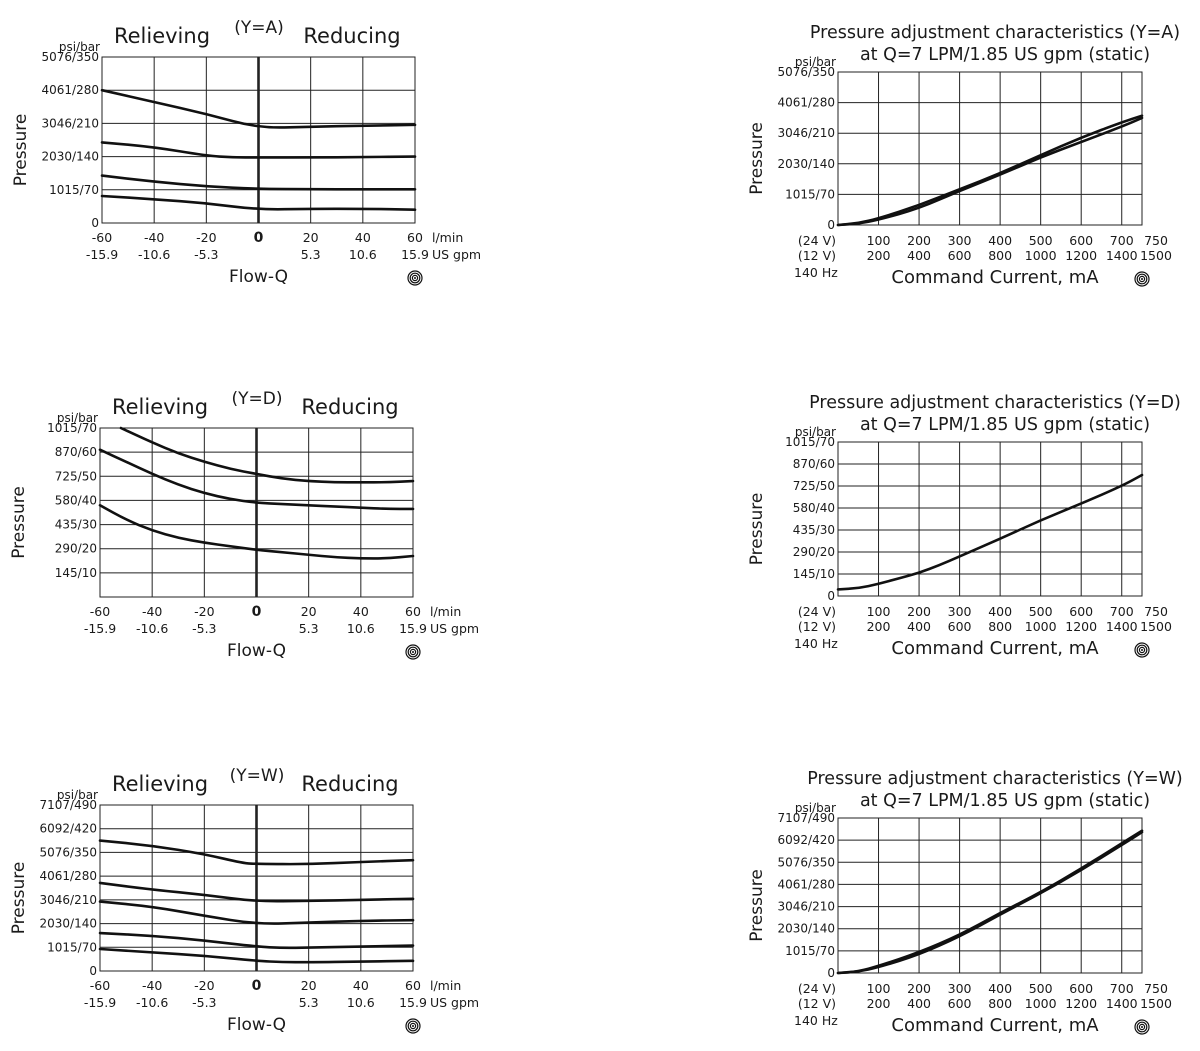  I want to click on x-tick-label-12v: 600, so click(960, 255).